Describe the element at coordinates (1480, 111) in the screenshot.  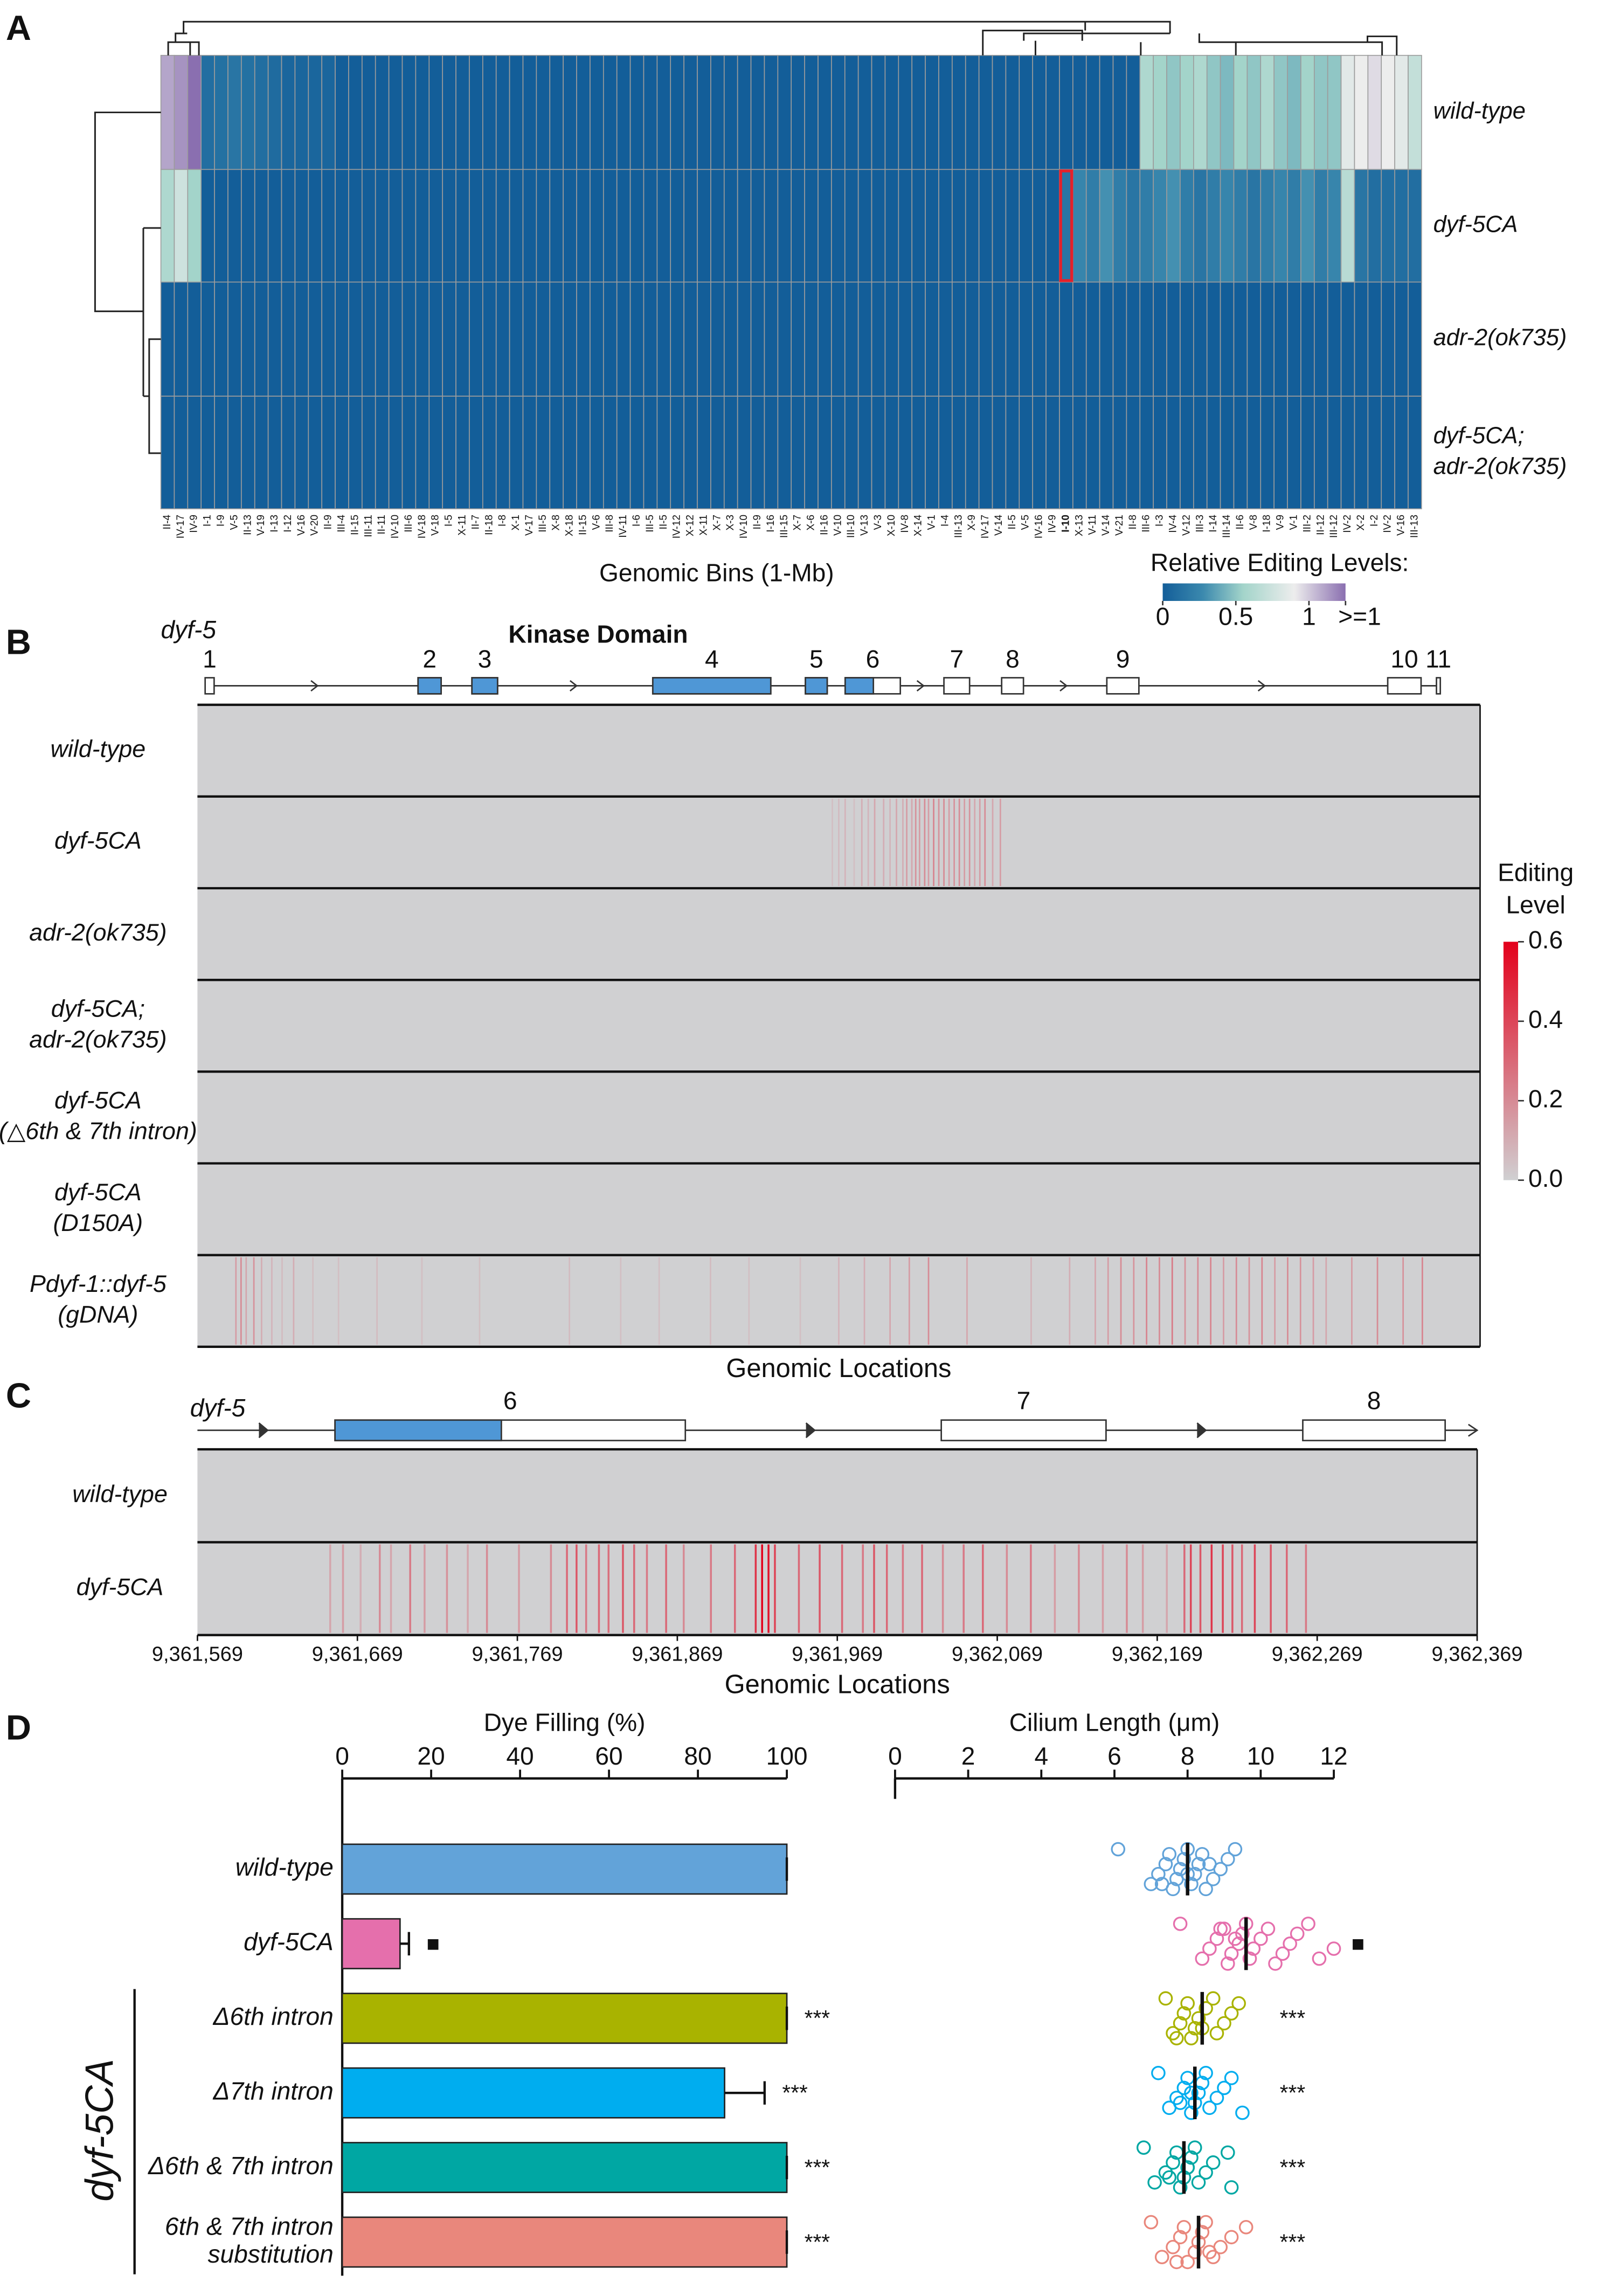
I see `row-label: wild-type` at that location.